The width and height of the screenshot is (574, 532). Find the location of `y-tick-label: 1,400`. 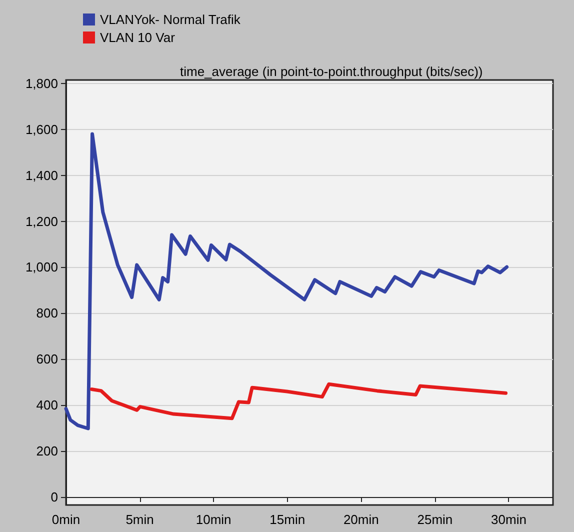

y-tick-label: 1,400 is located at coordinates (41, 175).